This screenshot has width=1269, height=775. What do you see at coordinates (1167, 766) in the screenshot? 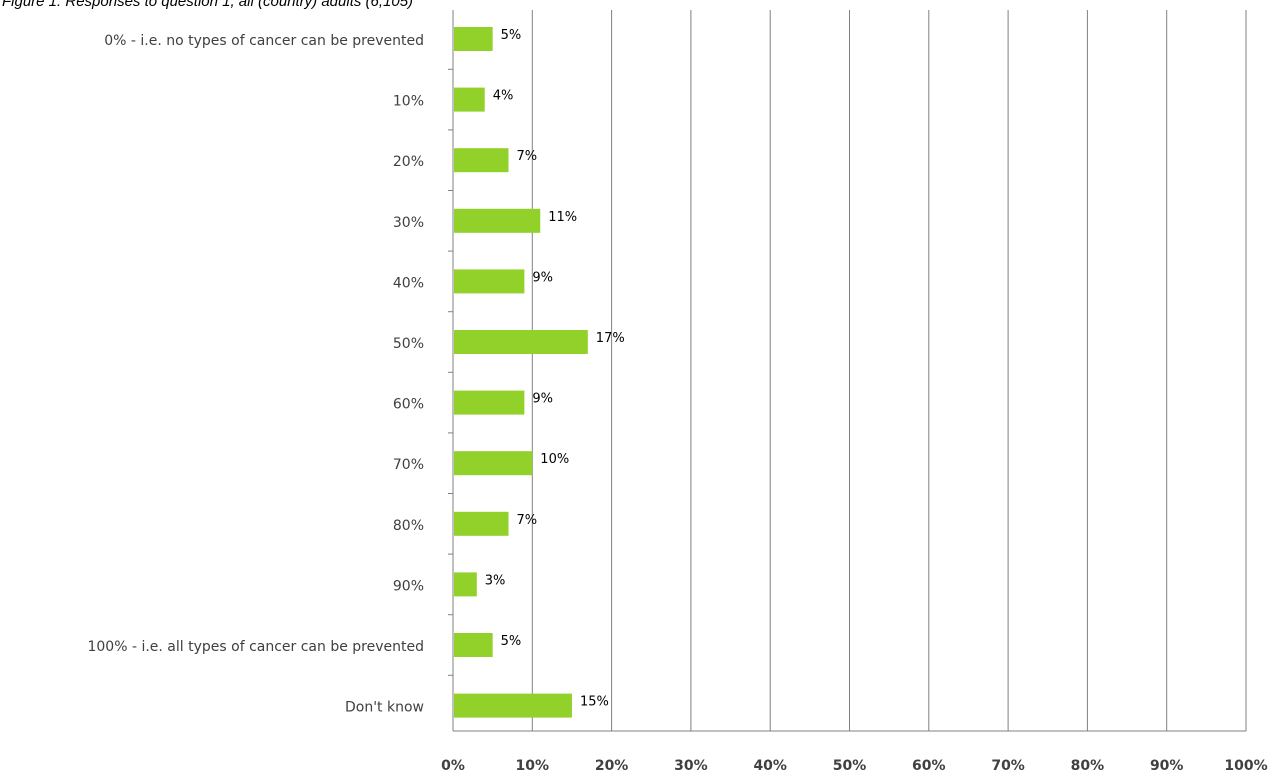
I see `x-tick-label: 90%` at bounding box center [1167, 766].